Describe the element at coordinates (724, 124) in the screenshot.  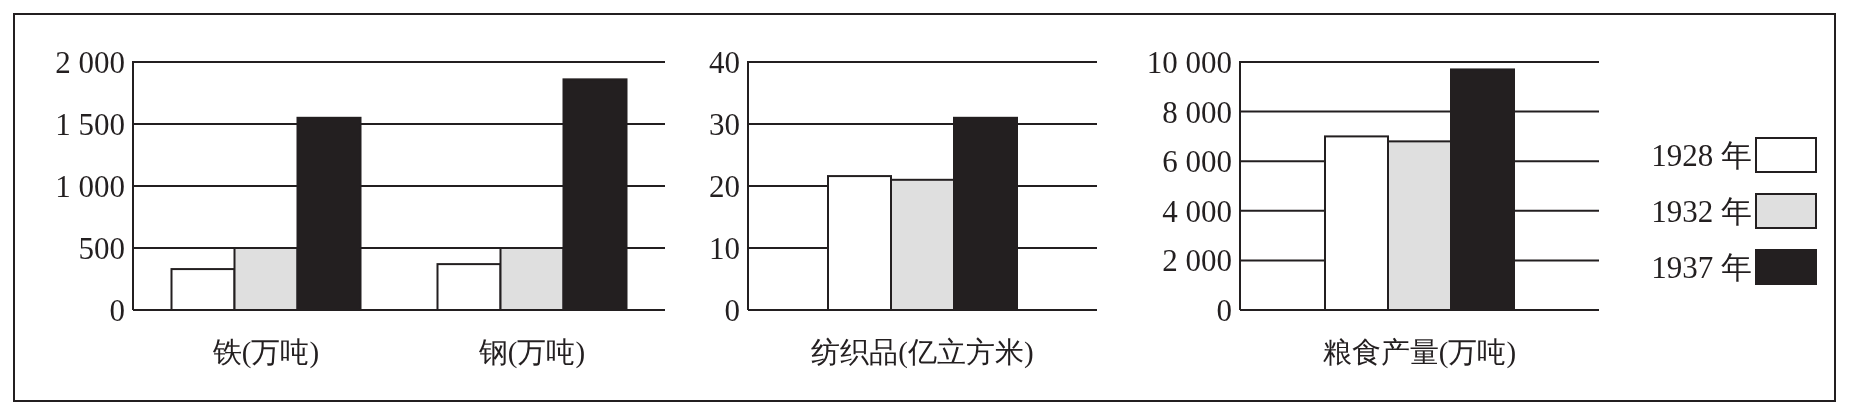
I see `y-tick-label: 30` at that location.